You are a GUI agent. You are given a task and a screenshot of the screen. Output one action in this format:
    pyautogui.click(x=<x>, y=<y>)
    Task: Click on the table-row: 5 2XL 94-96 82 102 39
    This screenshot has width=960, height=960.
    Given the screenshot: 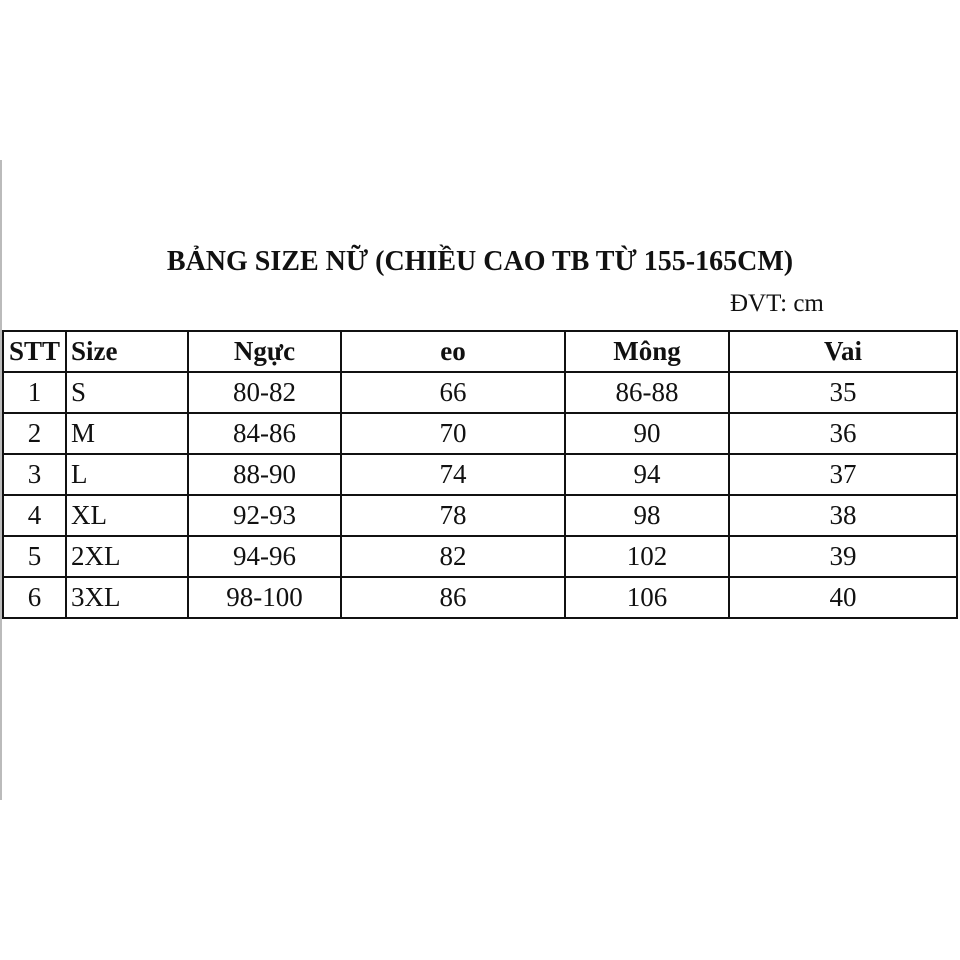 What is the action you would take?
    pyautogui.click(x=480, y=556)
    